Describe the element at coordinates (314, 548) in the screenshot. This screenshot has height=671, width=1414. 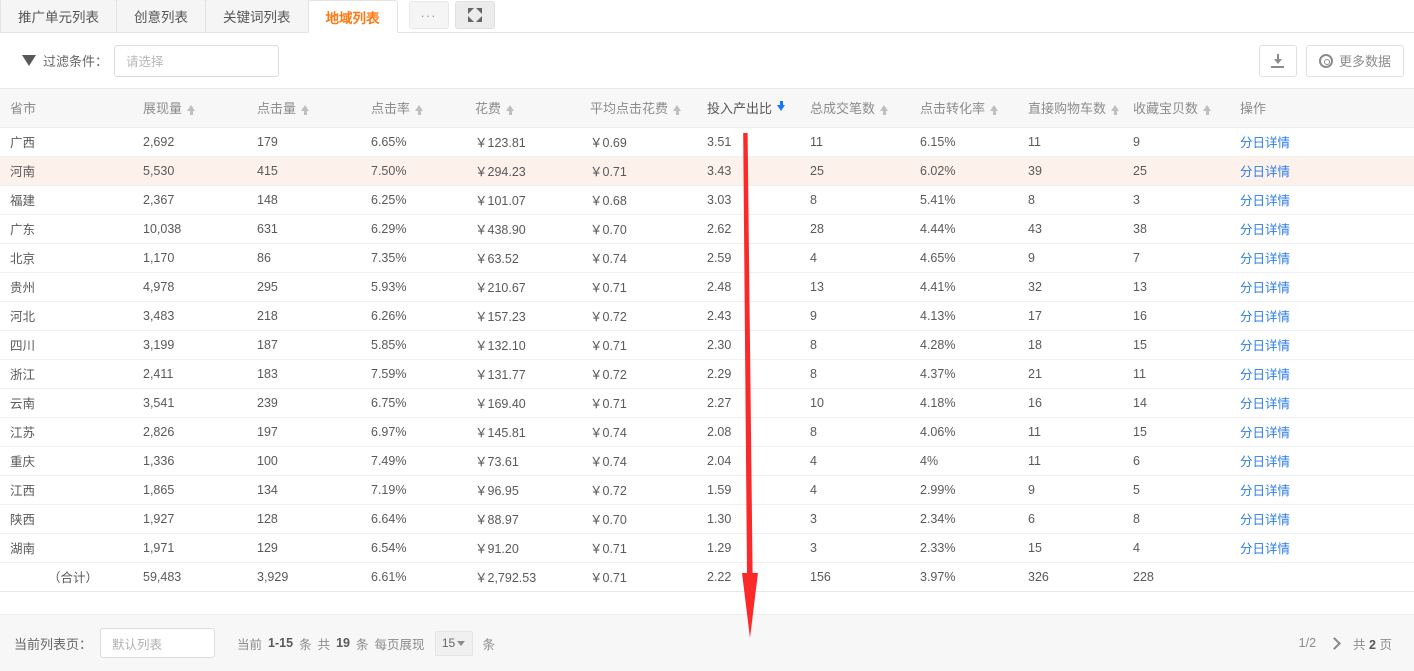
I see `cell-clicks: 129` at that location.